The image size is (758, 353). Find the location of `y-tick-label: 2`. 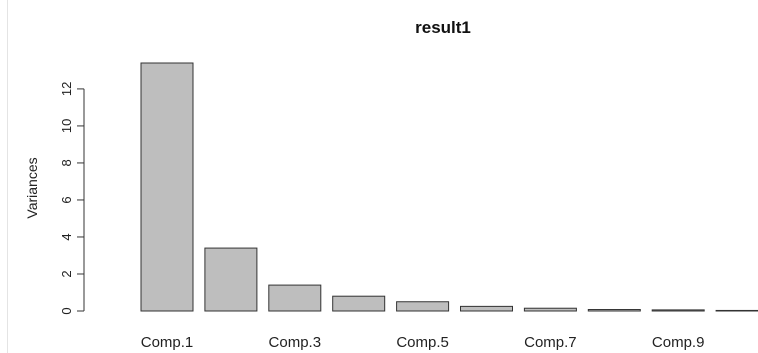

y-tick-label: 2 is located at coordinates (66, 273).